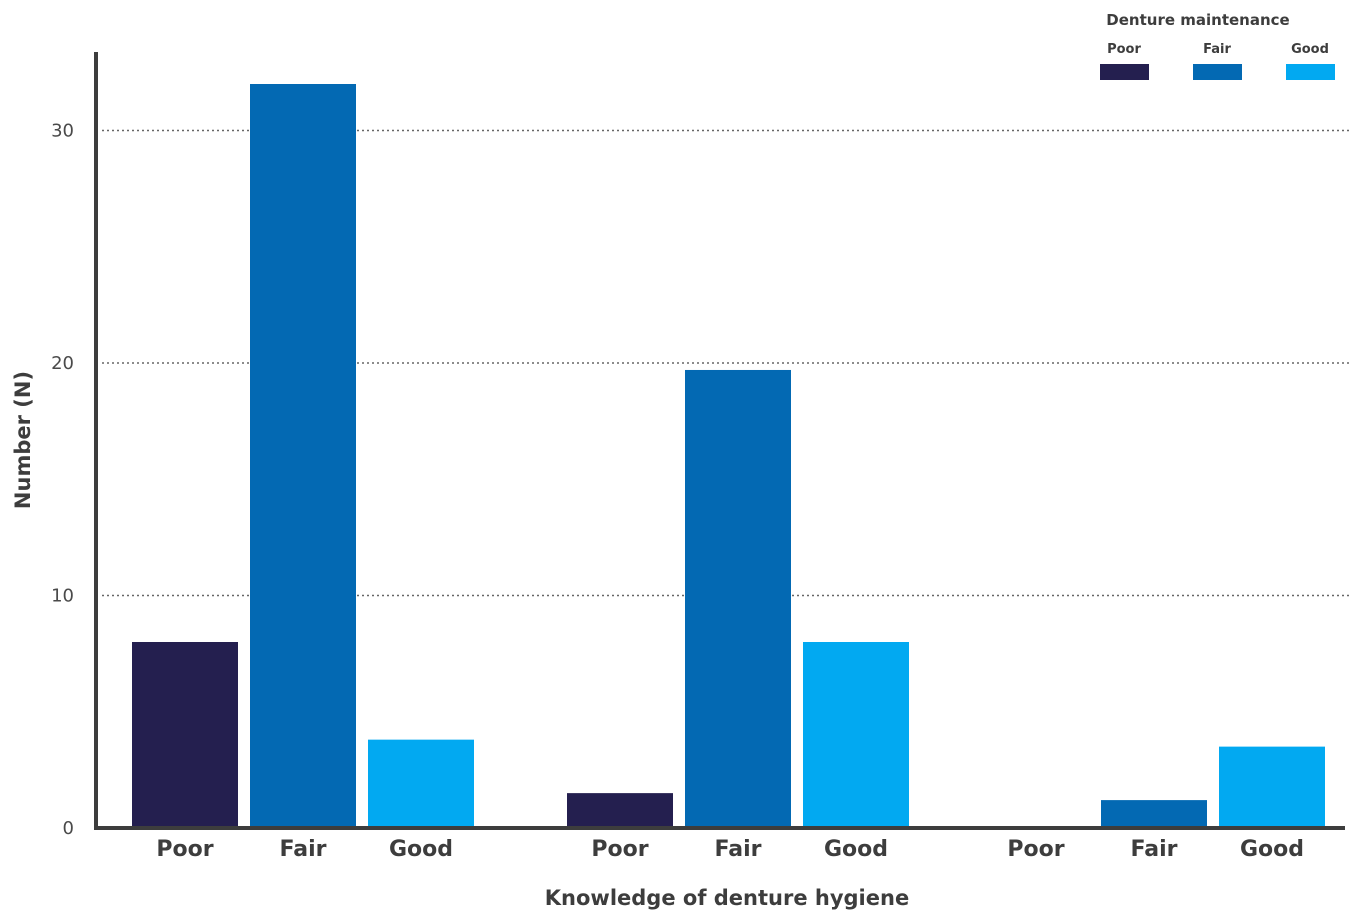 The width and height of the screenshot is (1357, 913). Describe the element at coordinates (1197, 20) in the screenshot. I see `legend-title: Denture maintenance` at that location.